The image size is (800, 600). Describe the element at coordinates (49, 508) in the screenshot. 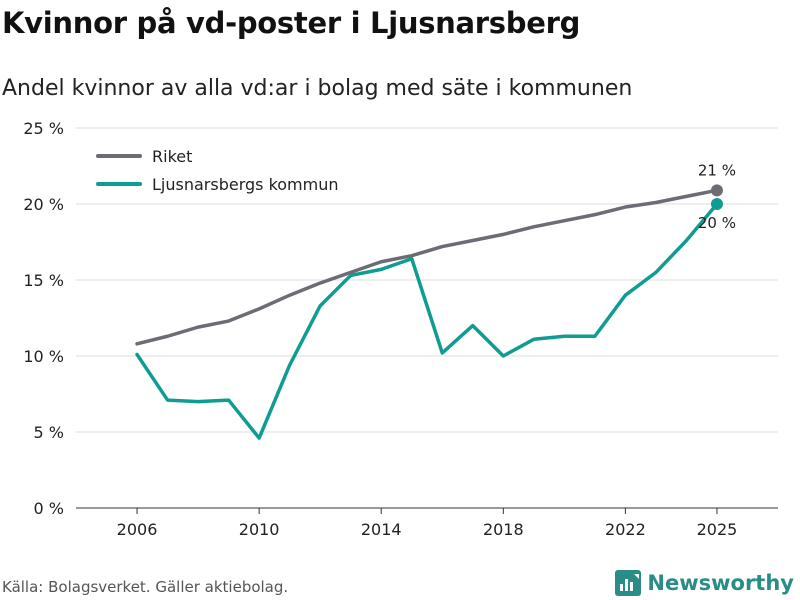

I see `y-tick-label: 0 %` at that location.